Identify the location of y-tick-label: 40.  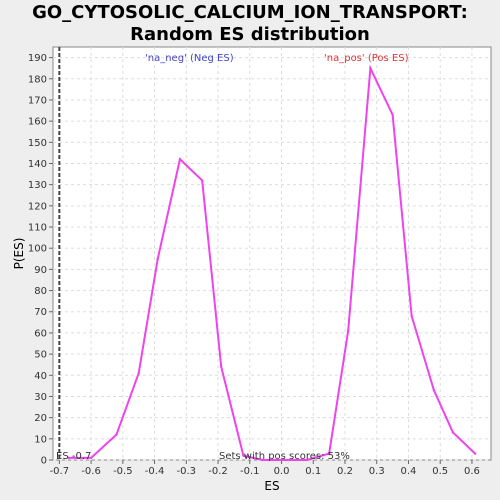
(40, 376).